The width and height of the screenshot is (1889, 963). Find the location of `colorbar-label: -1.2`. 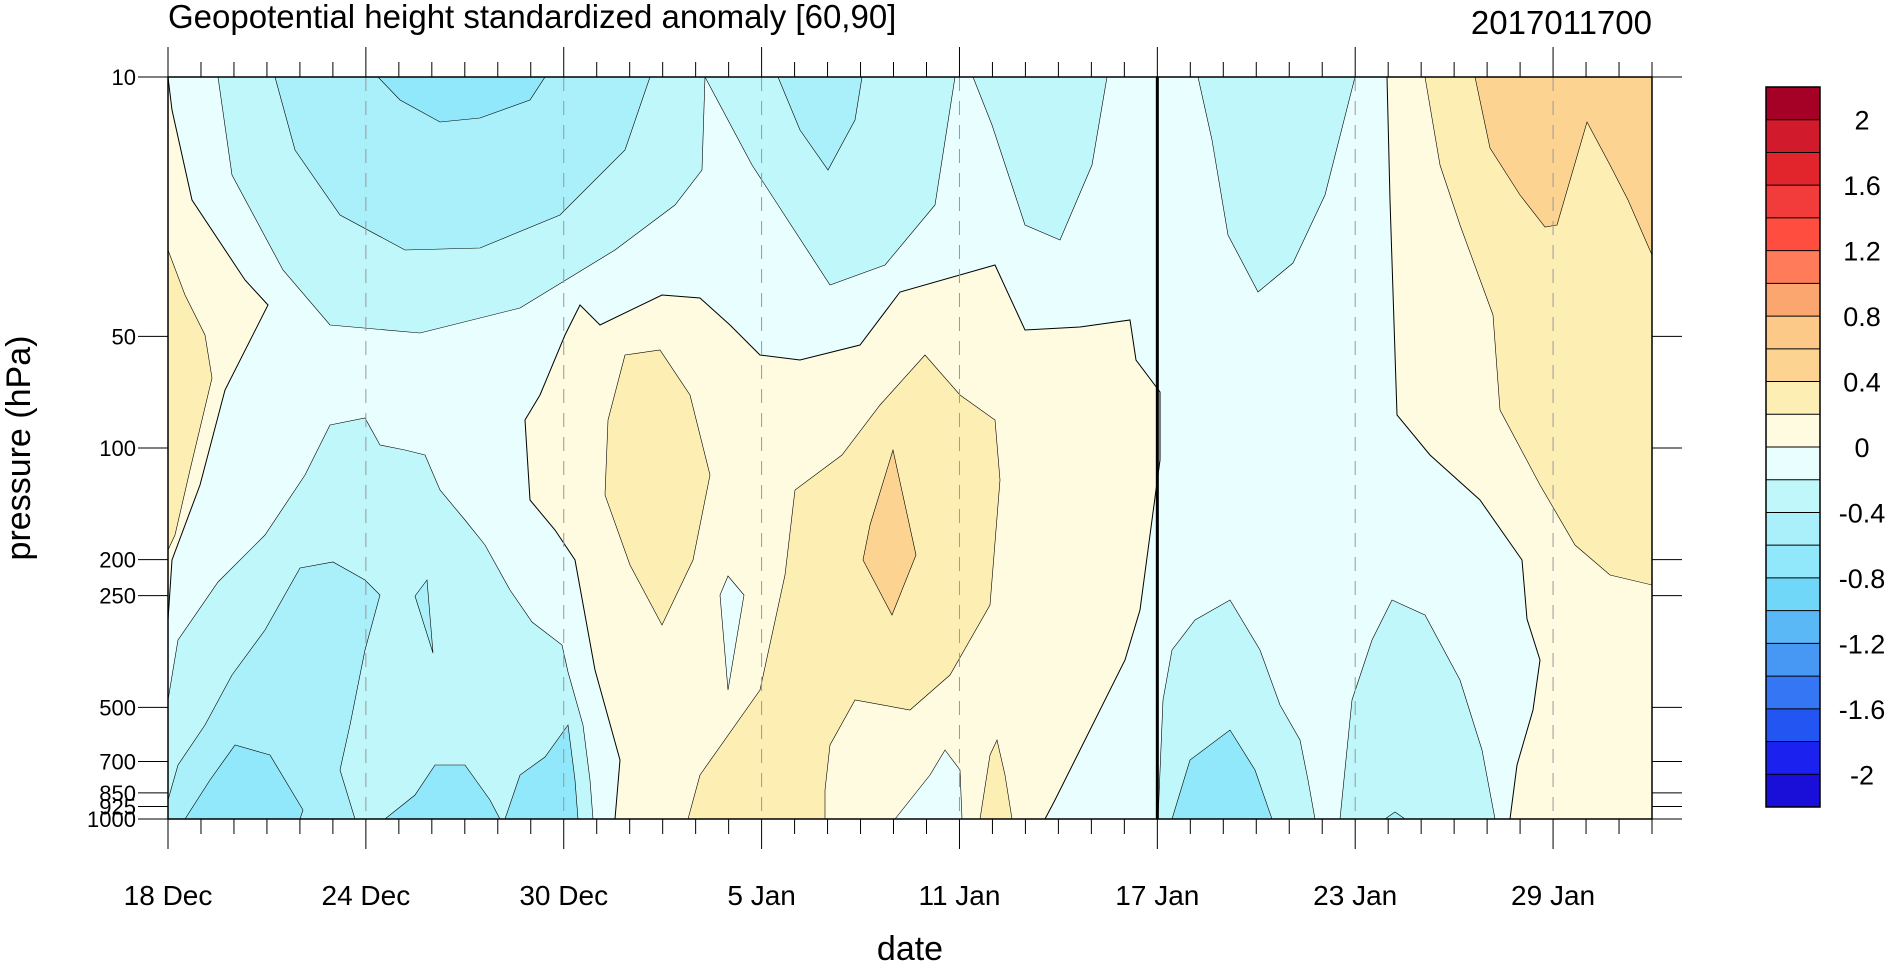

colorbar-label: -1.2 is located at coordinates (1862, 644).